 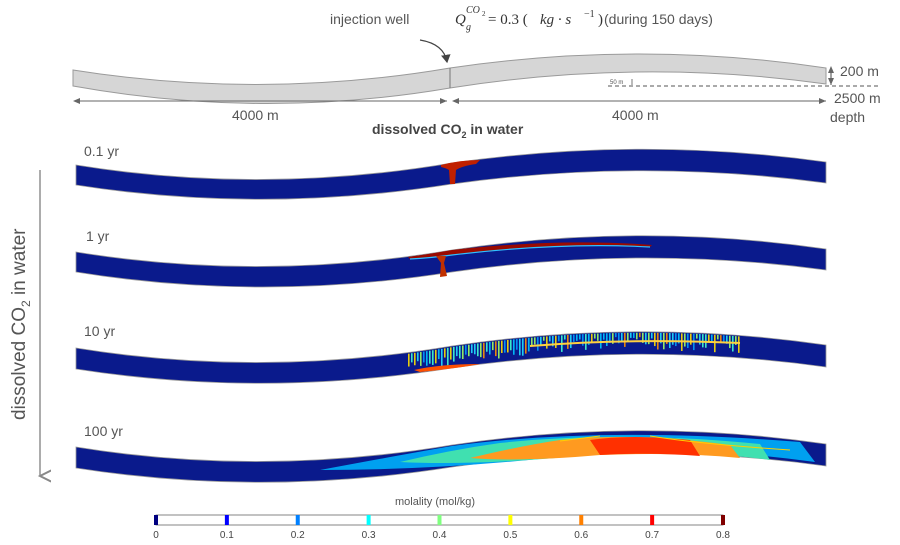 I want to click on snapshot-1yr: 1 yr, so click(x=451, y=258).